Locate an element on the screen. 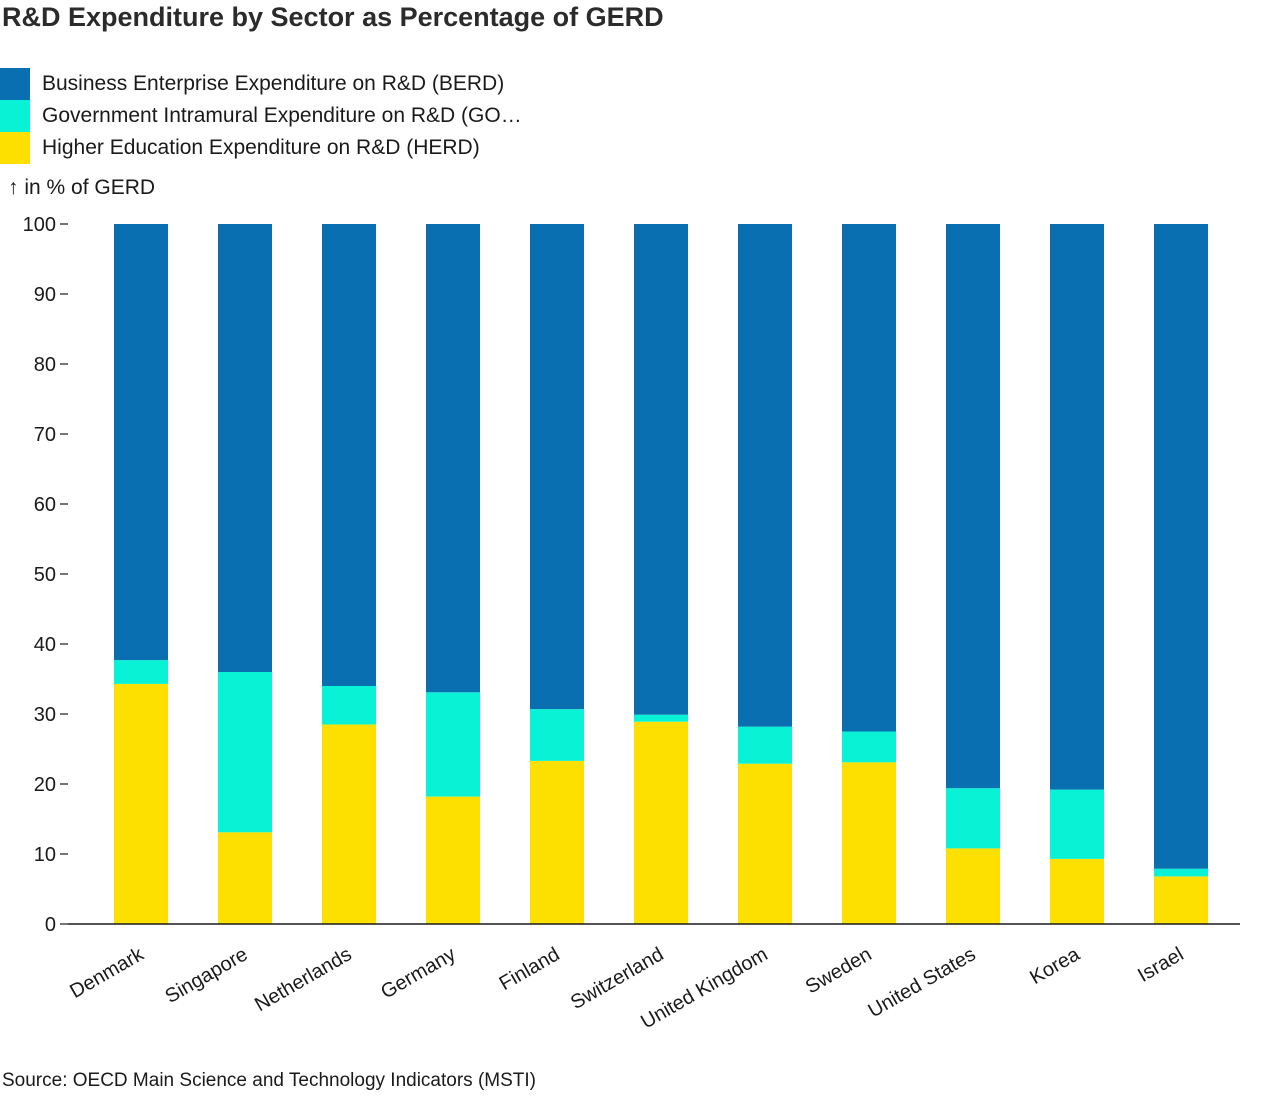 This screenshot has height=1096, width=1280. y-tick-label: 80 is located at coordinates (45, 365).